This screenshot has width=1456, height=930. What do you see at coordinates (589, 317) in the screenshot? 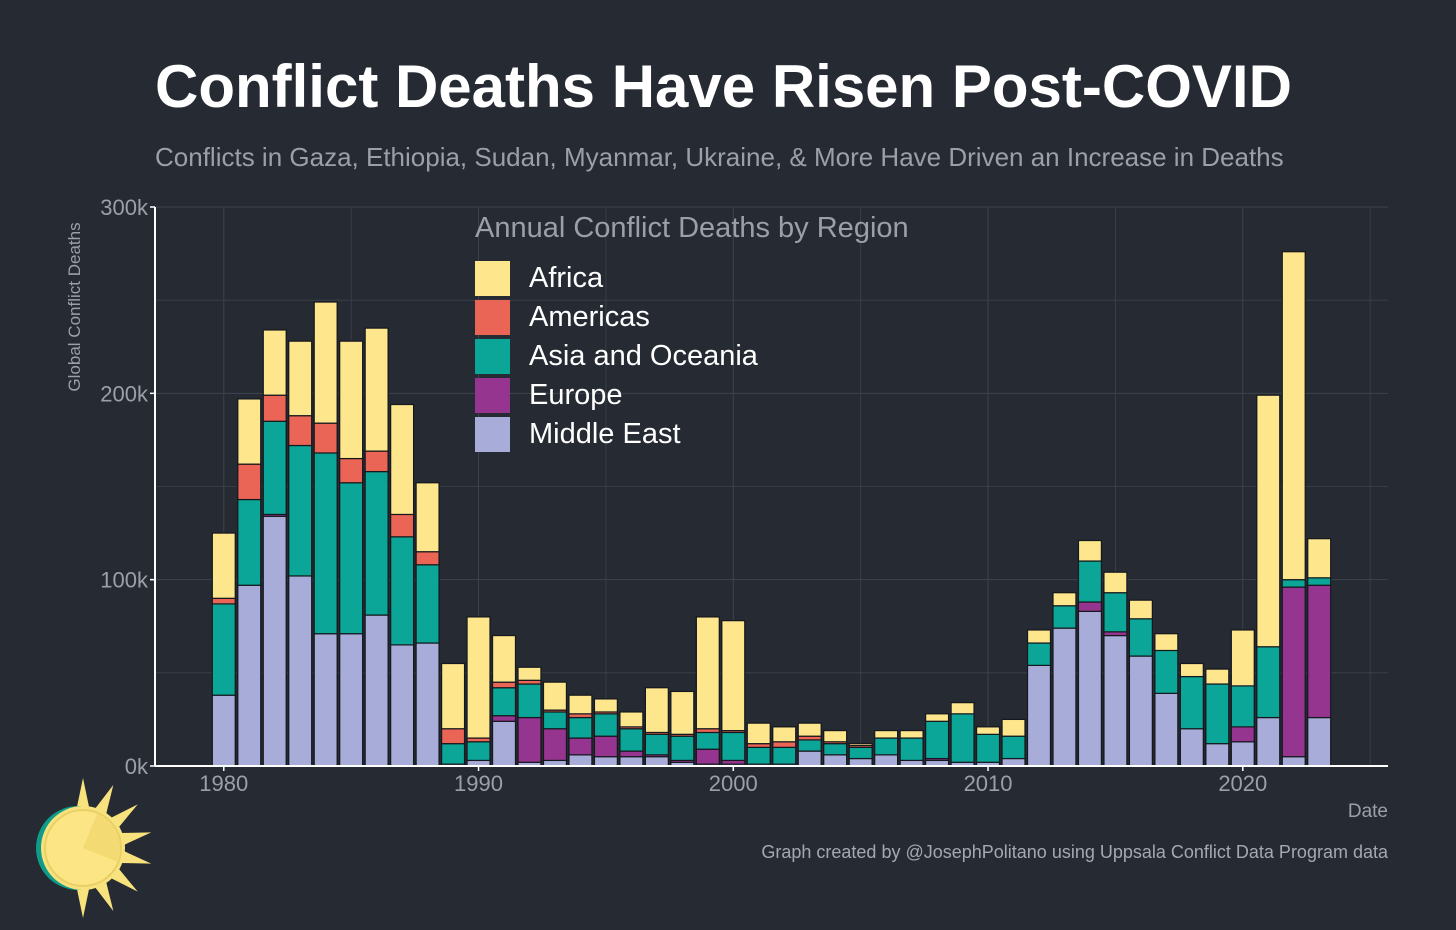
I see `legend-label: Americas` at bounding box center [589, 317].